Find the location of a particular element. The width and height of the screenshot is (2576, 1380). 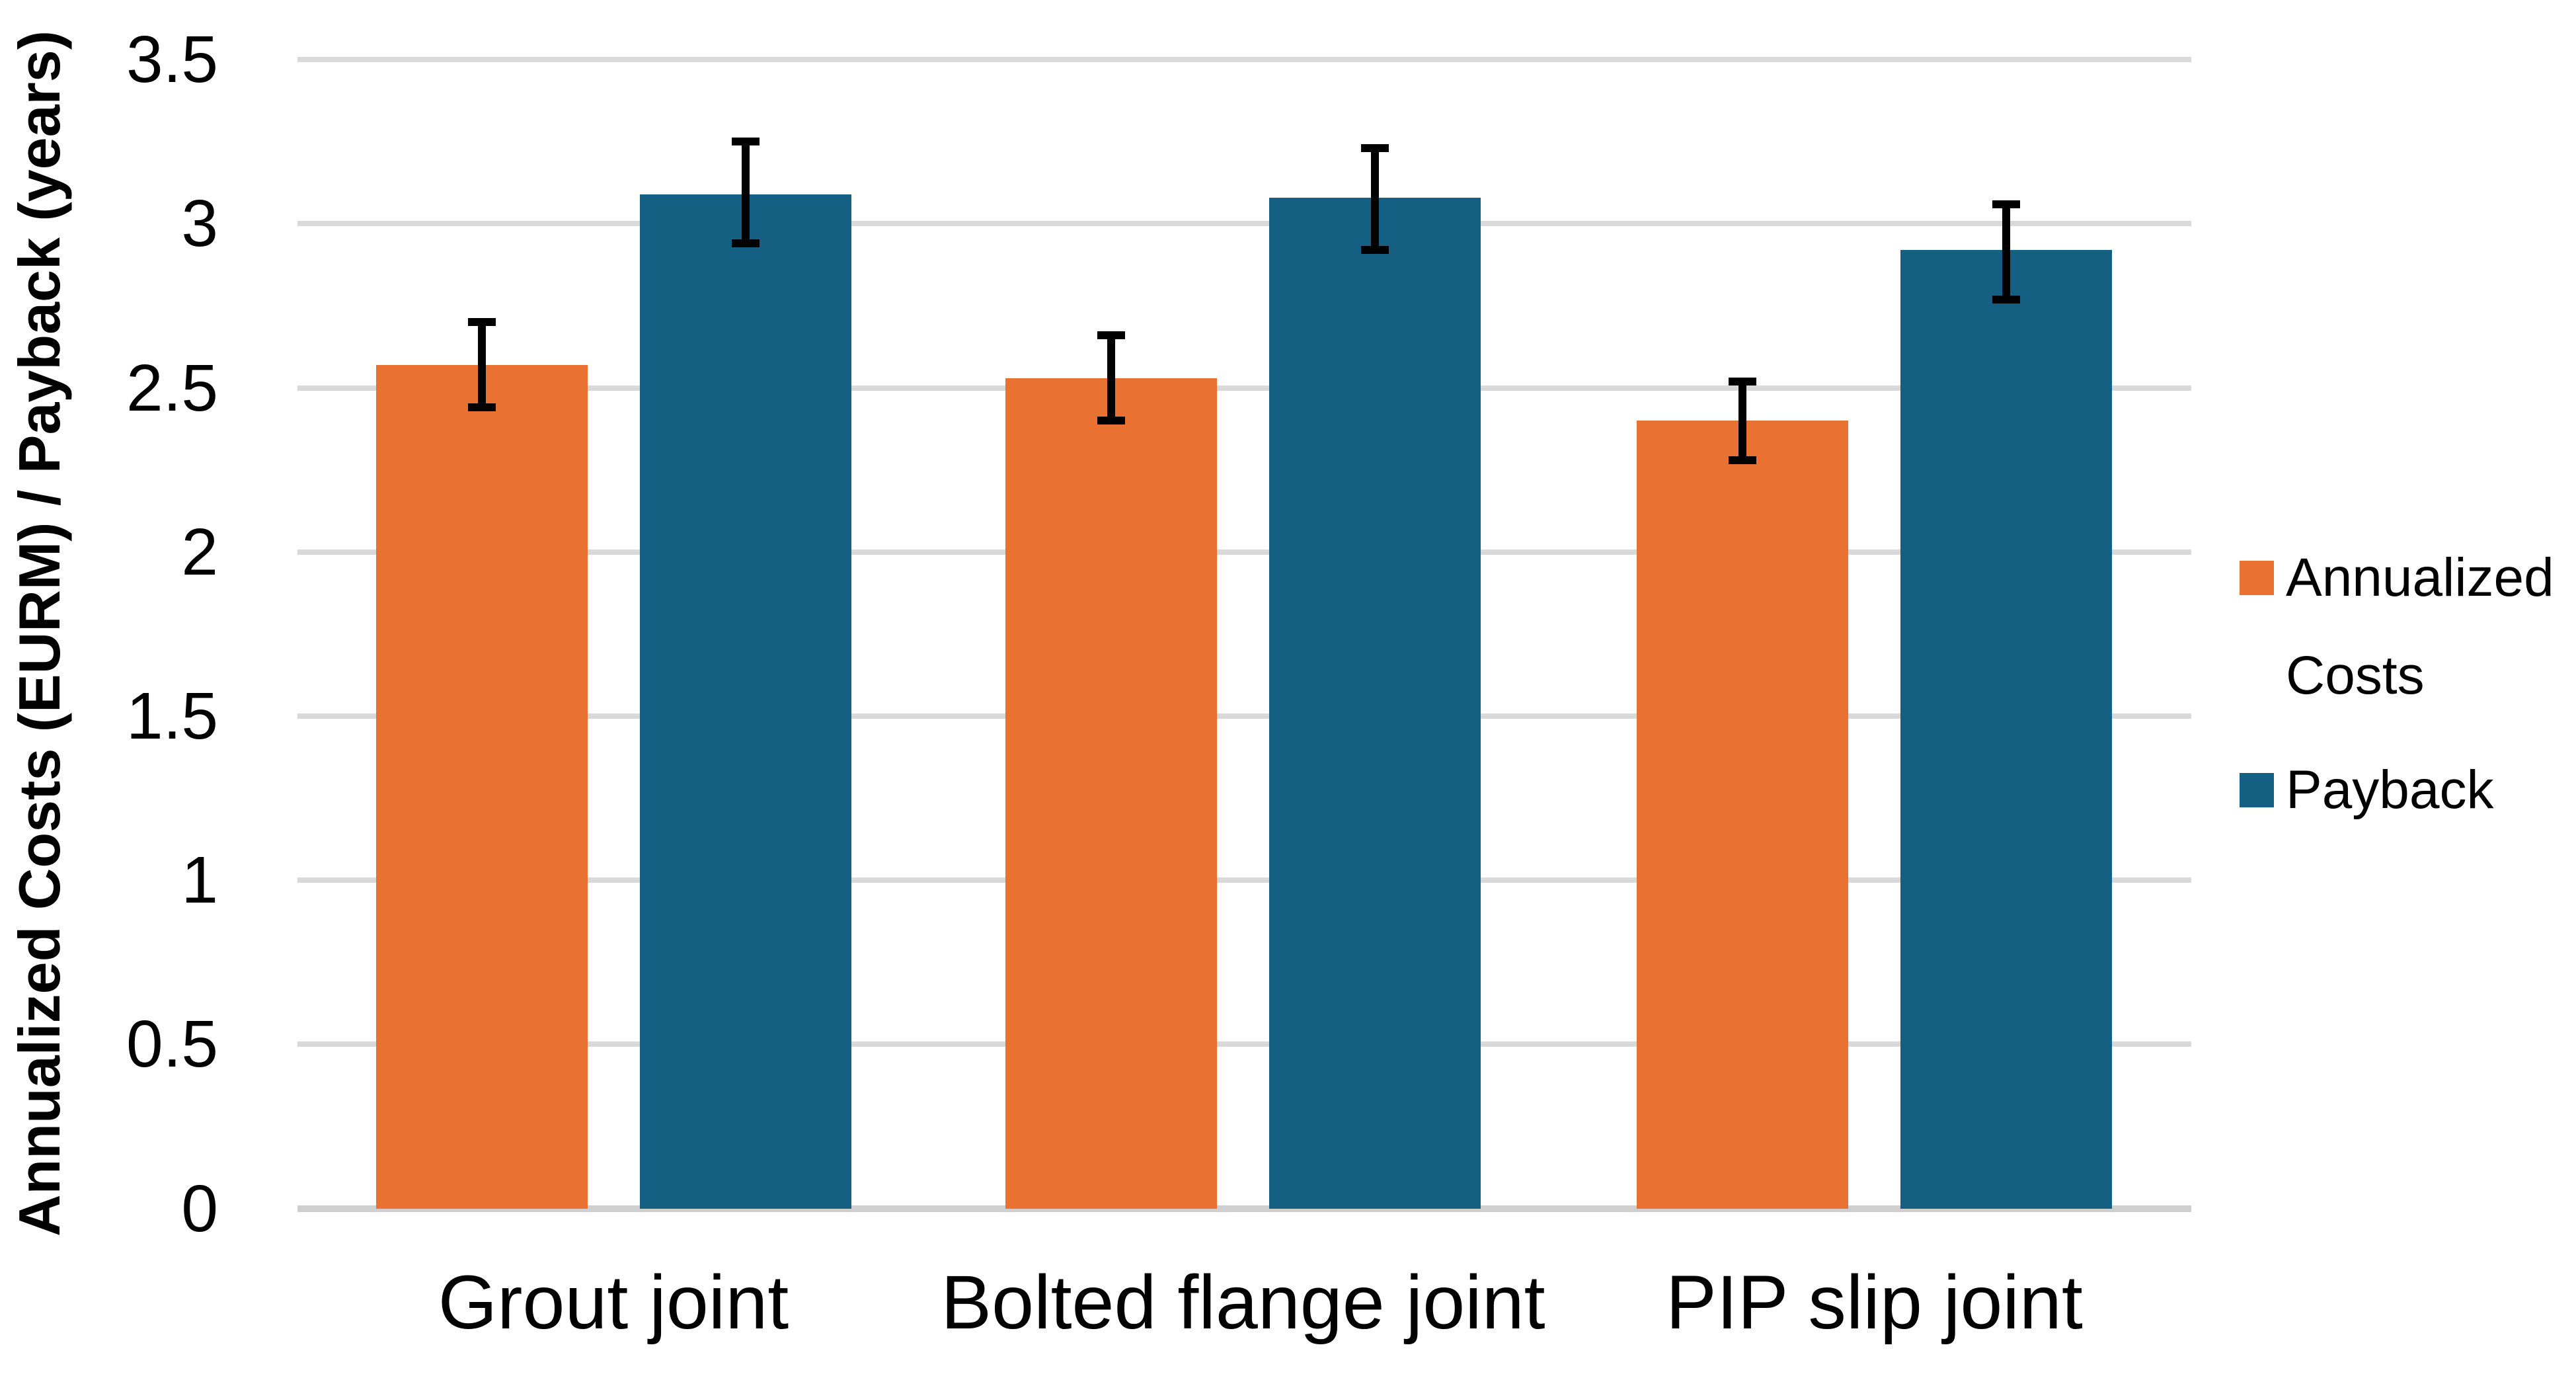

error-bar-cap-bottom-payback-bolted-flange-joint is located at coordinates (1375, 250).